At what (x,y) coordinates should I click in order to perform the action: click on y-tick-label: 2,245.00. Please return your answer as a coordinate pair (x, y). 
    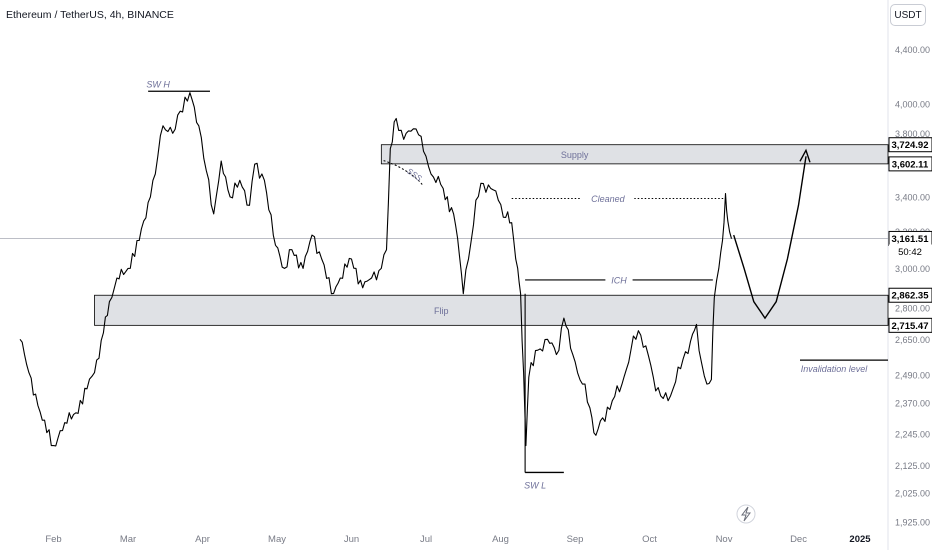
    Looking at the image, I should click on (912, 435).